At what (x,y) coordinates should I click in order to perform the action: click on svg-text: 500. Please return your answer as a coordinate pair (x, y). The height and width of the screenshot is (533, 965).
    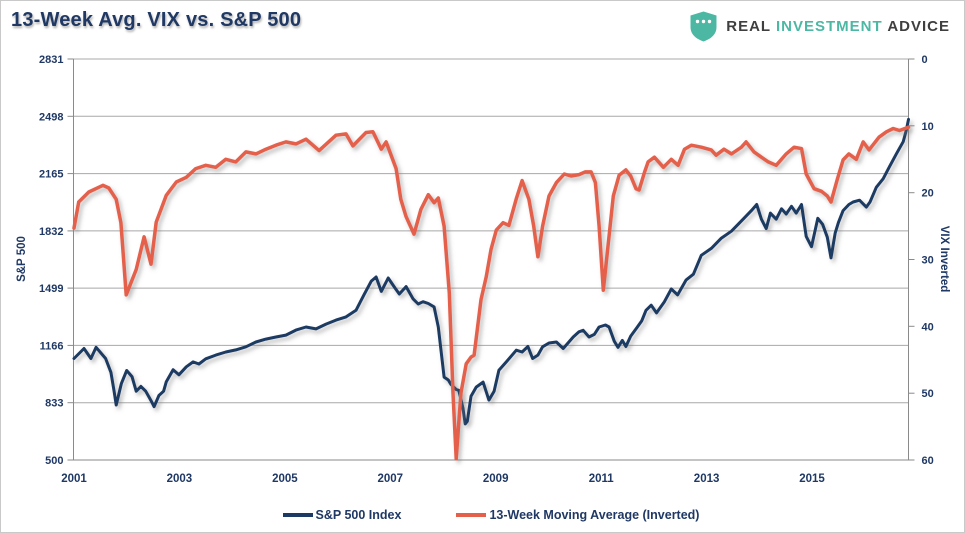
    Looking at the image, I should click on (54, 461).